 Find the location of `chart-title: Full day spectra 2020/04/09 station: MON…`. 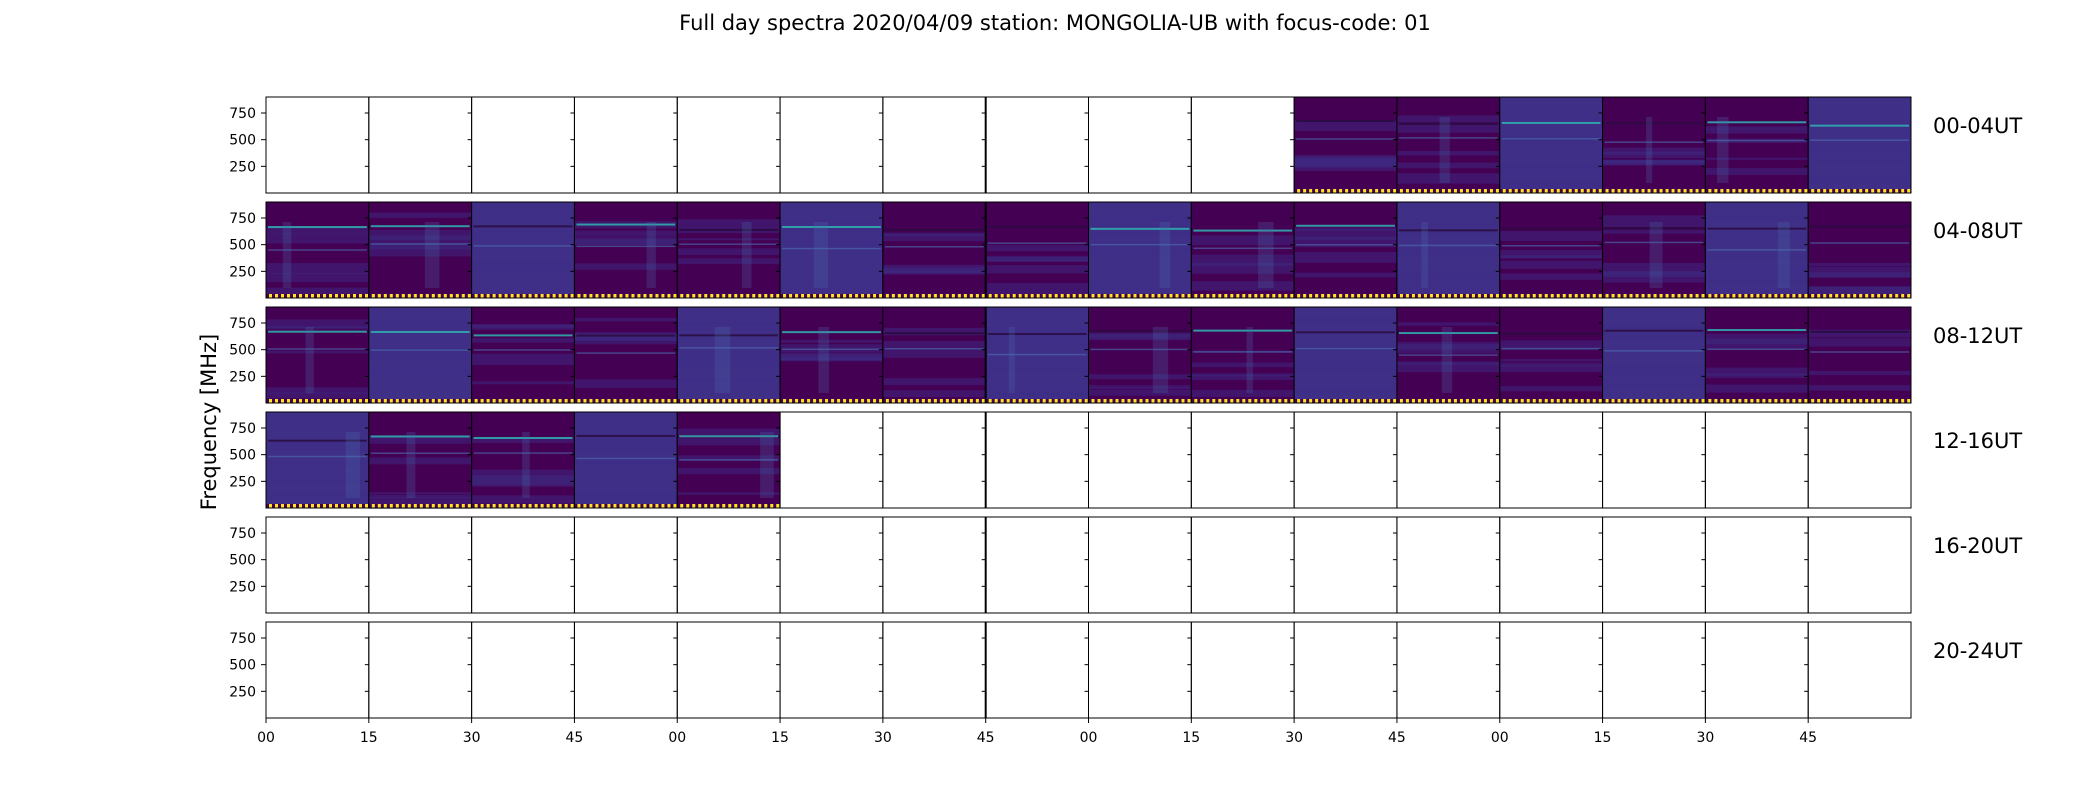

chart-title: Full day spectra 2020/04/09 station: MON… is located at coordinates (1055, 23).